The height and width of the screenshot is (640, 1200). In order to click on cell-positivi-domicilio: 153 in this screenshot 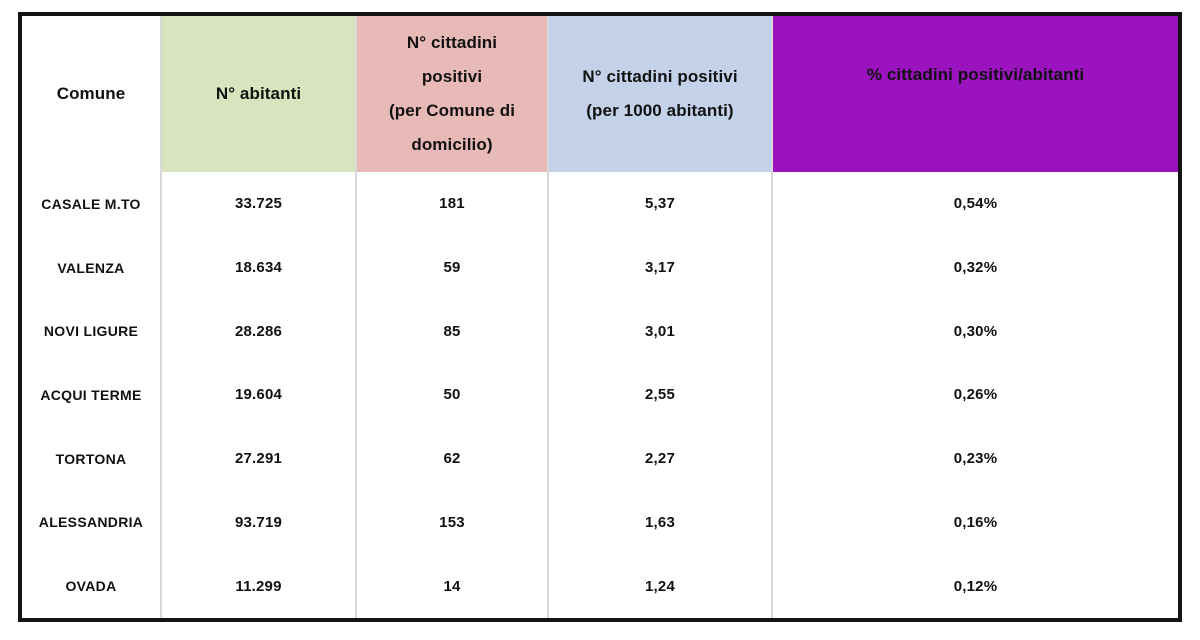, I will do `click(453, 522)`.